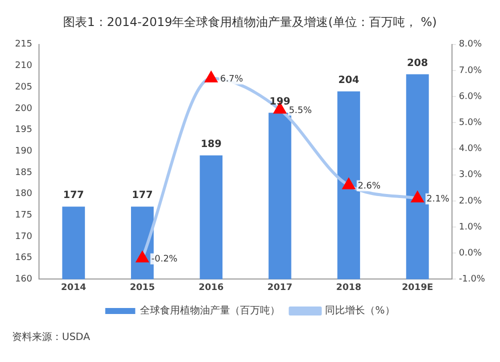 The height and width of the screenshot is (362, 500). I want to click on y2-tick-label: 1.0%, so click(470, 227).